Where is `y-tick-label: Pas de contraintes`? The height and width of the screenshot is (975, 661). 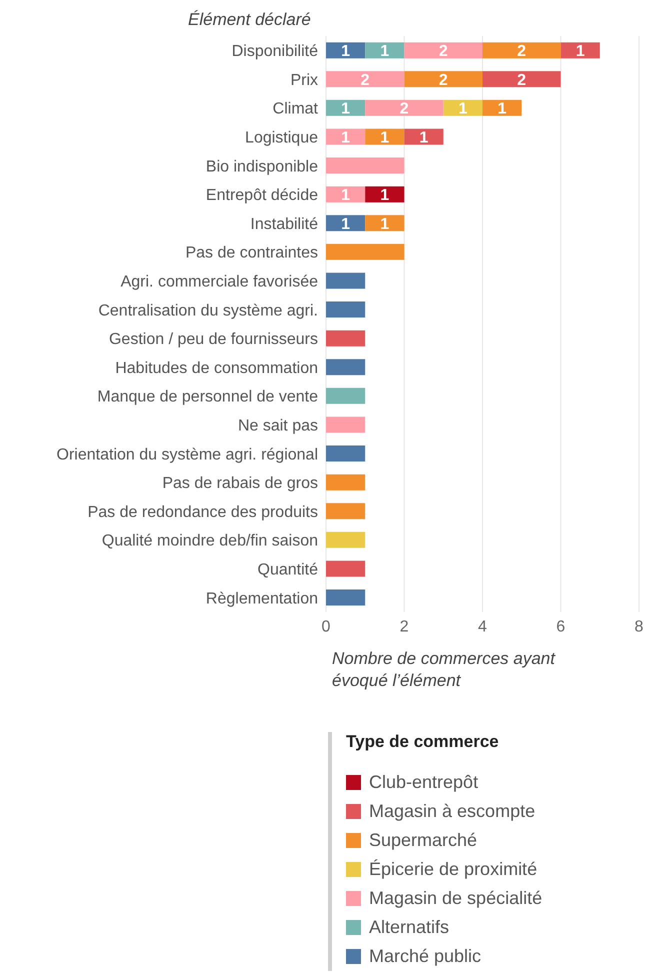 y-tick-label: Pas de contraintes is located at coordinates (251, 253).